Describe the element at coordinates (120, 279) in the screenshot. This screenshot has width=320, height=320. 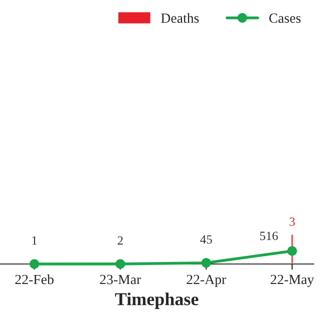
I see `x-tick-label: 23-Mar` at that location.